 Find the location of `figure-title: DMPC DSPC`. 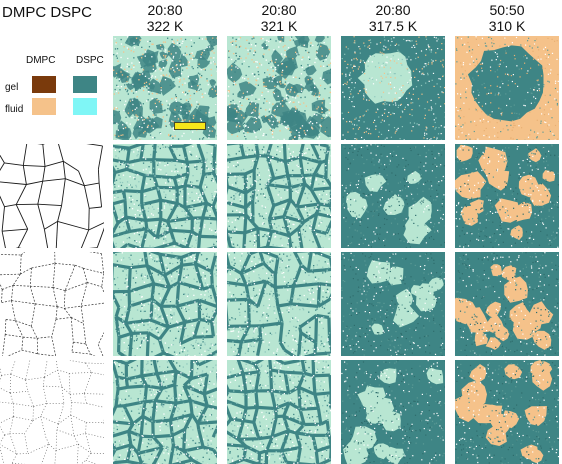

figure-title: DMPC DSPC is located at coordinates (47, 12).